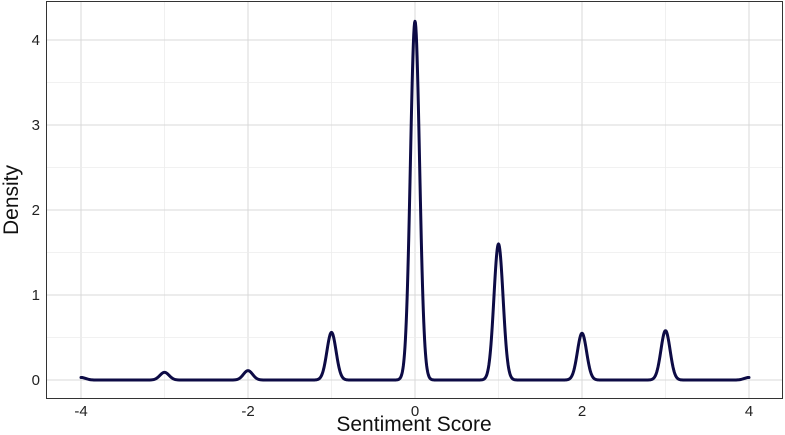 Image resolution: width=785 pixels, height=435 pixels. What do you see at coordinates (413, 424) in the screenshot?
I see `x-axis-title: Sentiment Score` at bounding box center [413, 424].